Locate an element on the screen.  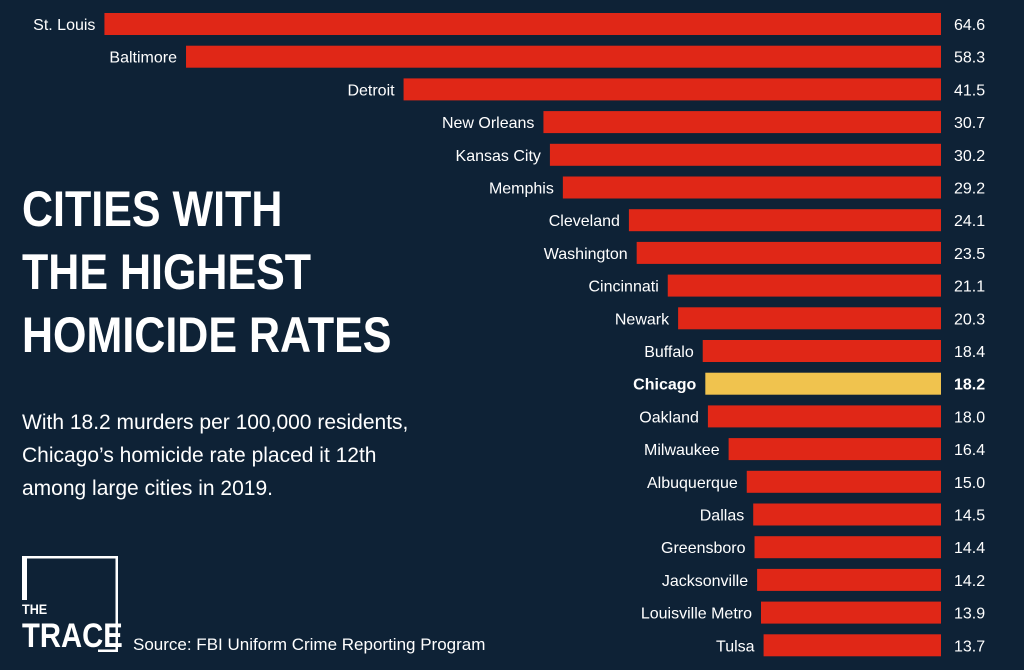
bar-kansas-city is located at coordinates (745, 154).